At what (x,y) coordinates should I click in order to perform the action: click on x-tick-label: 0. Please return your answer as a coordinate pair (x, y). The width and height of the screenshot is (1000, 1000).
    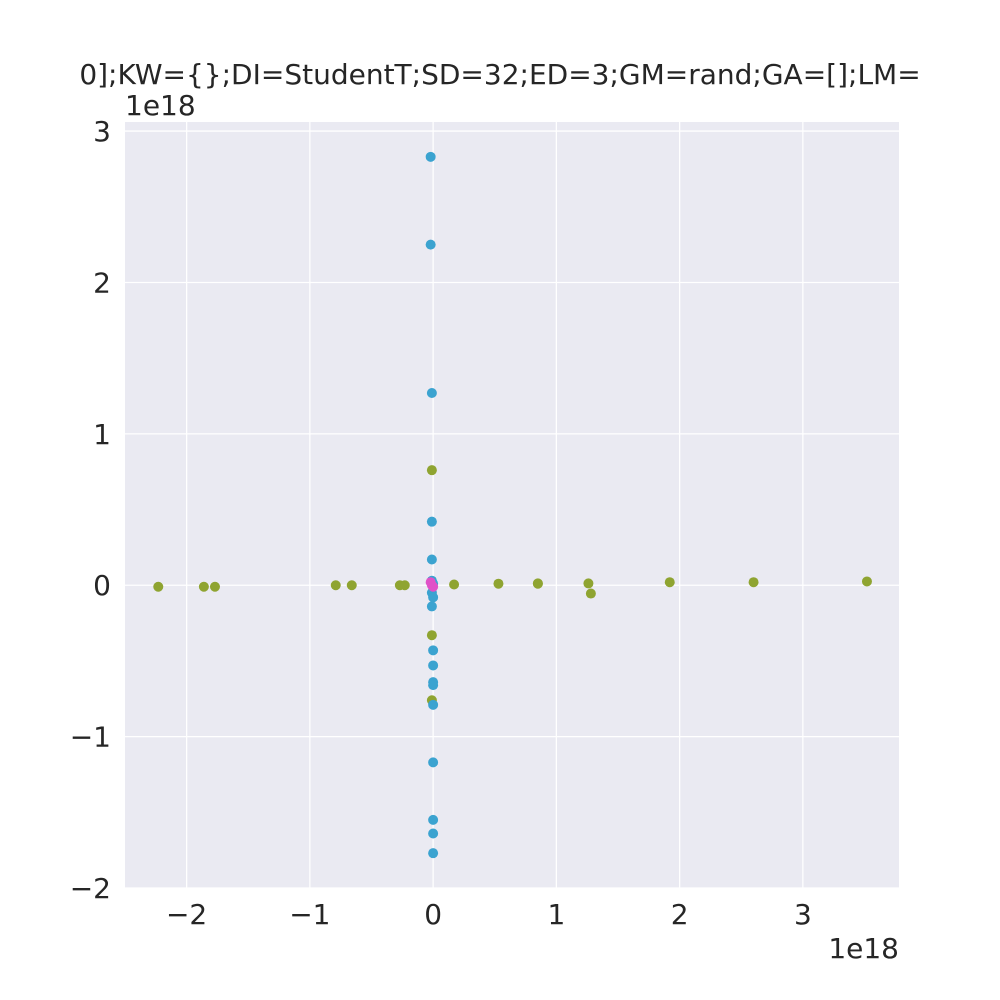
    Looking at the image, I should click on (433, 914).